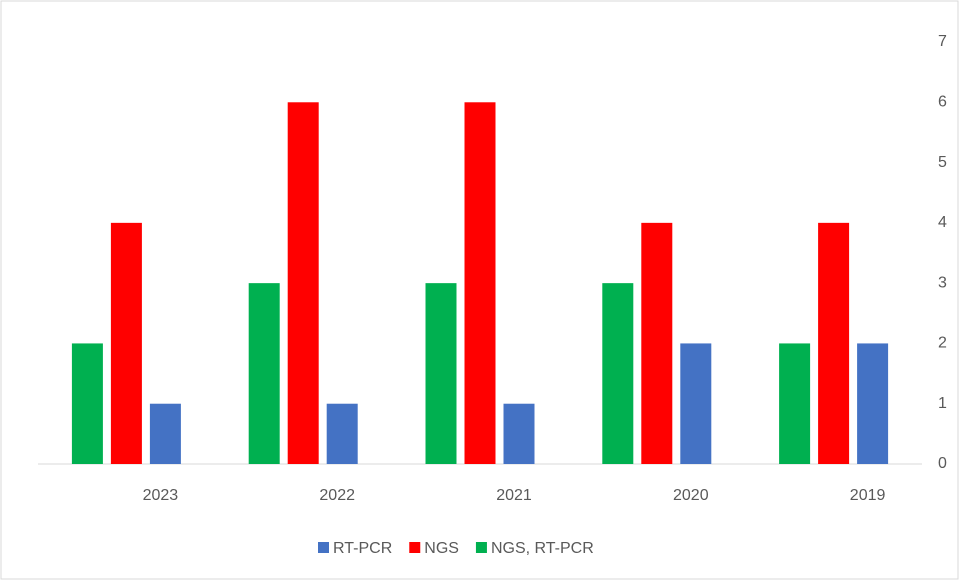 This screenshot has height=581, width=960. I want to click on y-tick-label: 0, so click(942, 463).